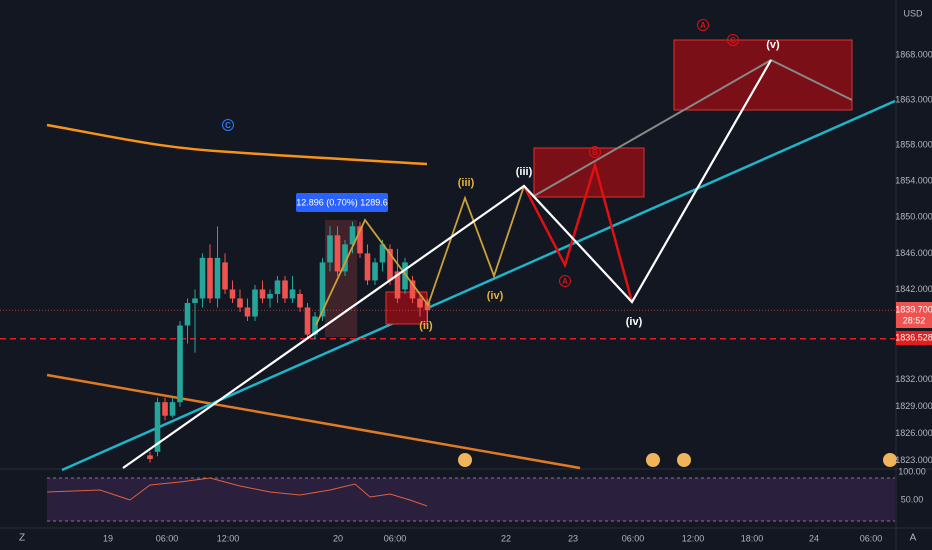 The width and height of the screenshot is (932, 550). Describe the element at coordinates (913, 379) in the screenshot. I see `price-tick-label: 1832.000` at that location.